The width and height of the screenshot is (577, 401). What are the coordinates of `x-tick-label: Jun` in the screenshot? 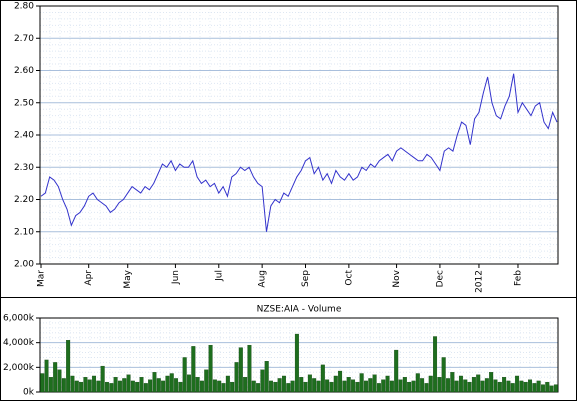 It's located at (176, 277).